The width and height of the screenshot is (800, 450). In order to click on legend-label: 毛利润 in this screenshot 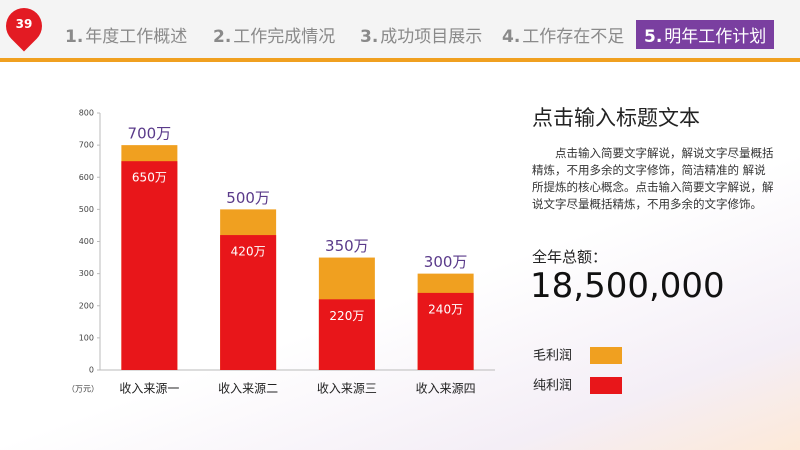, I will do `click(552, 356)`.